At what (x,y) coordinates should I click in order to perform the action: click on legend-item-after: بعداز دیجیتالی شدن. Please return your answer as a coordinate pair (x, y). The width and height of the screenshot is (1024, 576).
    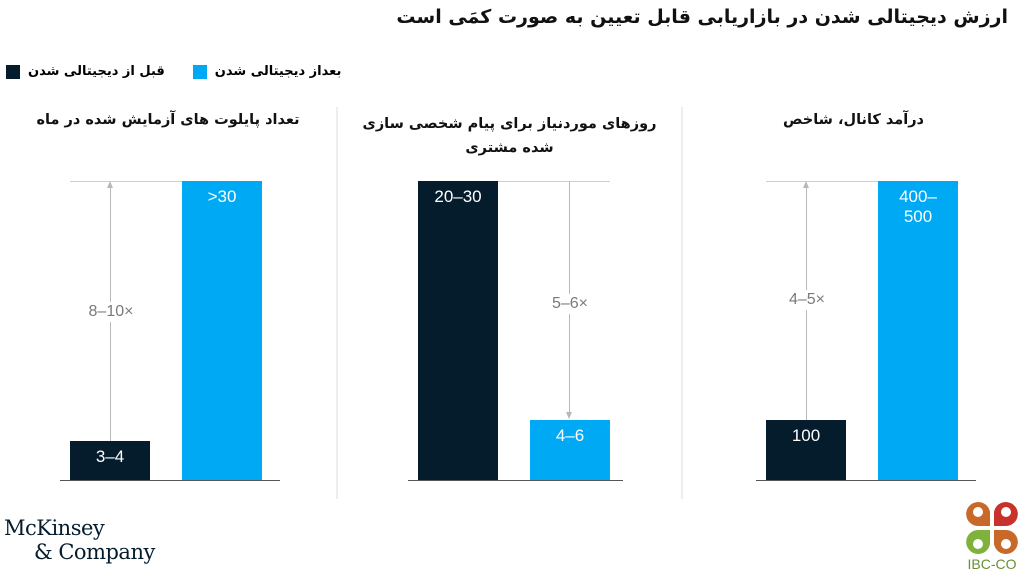
    Looking at the image, I should click on (267, 71).